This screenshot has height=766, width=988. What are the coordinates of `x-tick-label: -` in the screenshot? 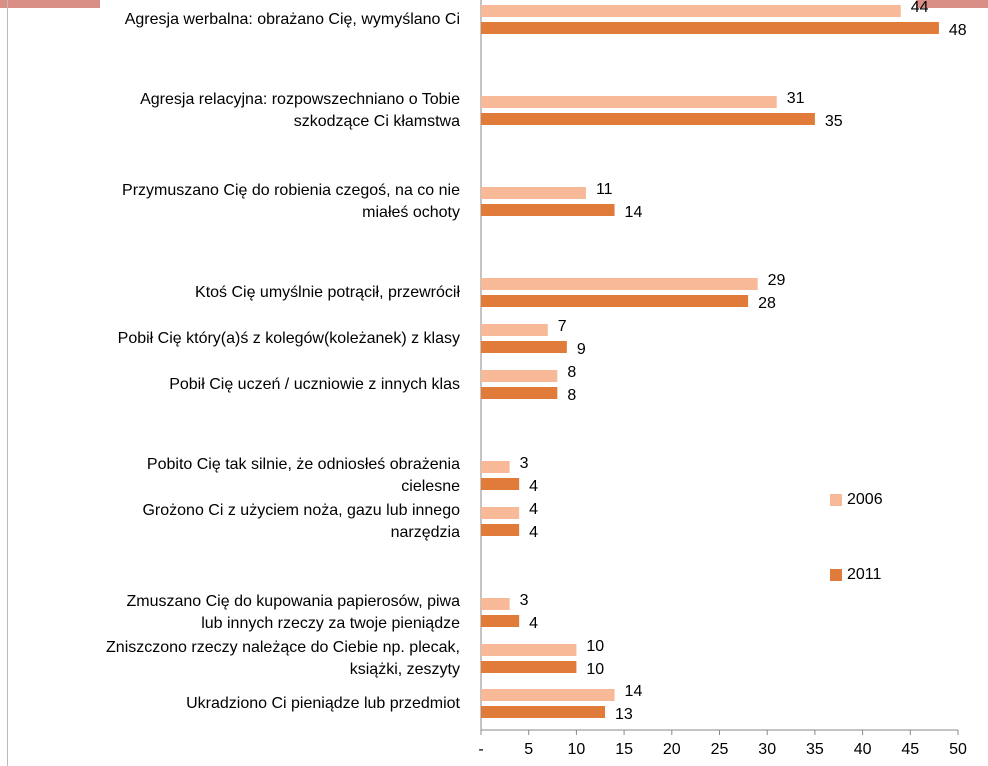 It's located at (480, 749).